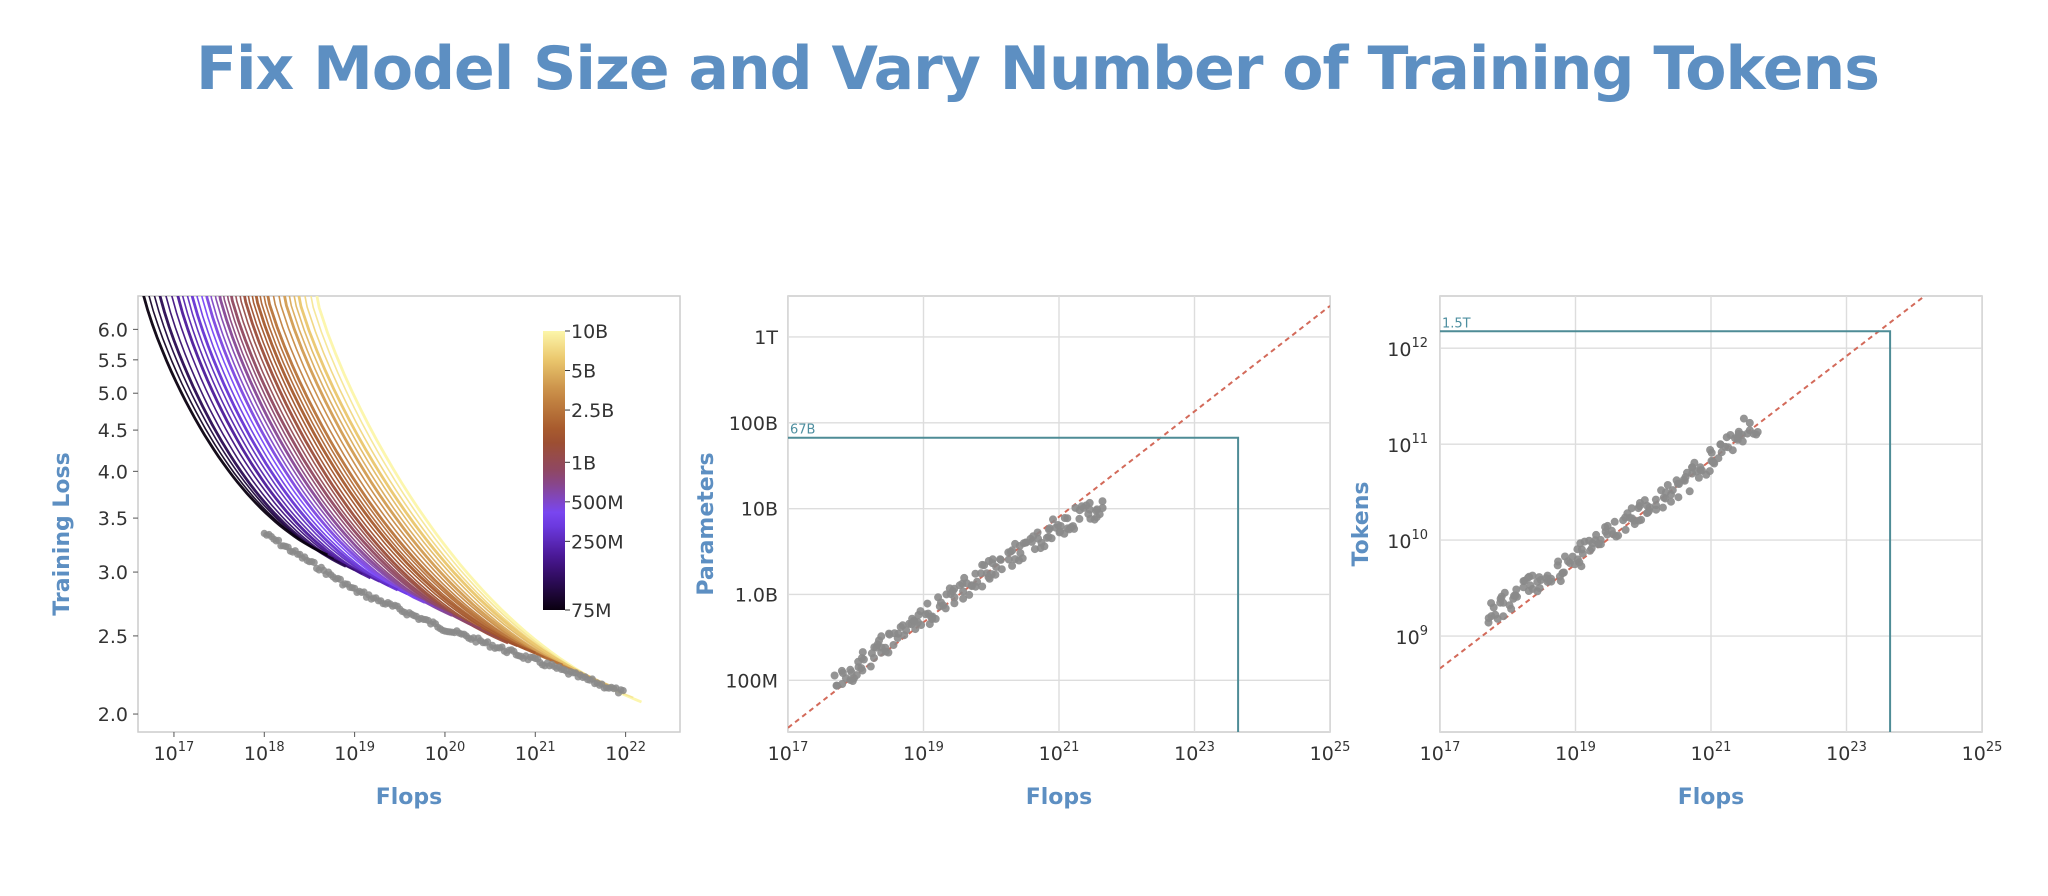 This screenshot has height=896, width=2048. I want to click on colorbar-tick-label: 5B, so click(583, 372).